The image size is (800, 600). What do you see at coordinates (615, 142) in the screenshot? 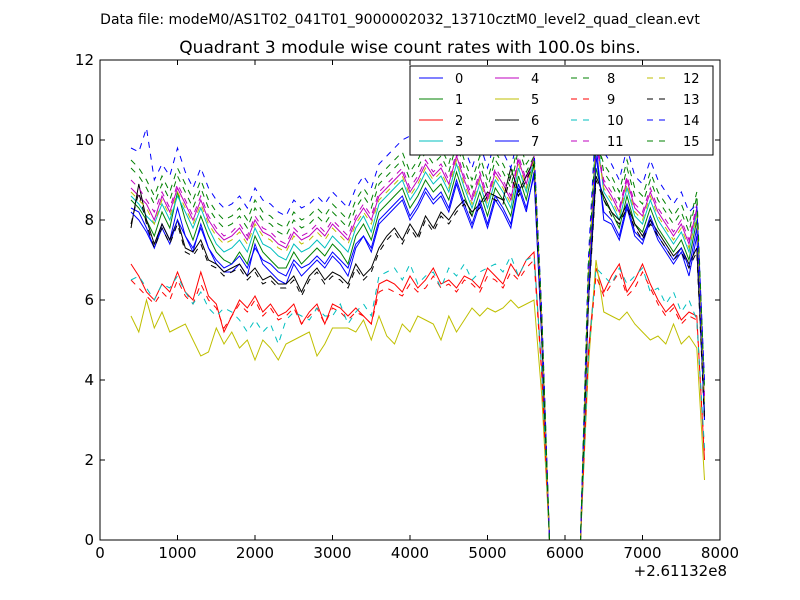
I see `legend-label-11: 11` at bounding box center [615, 142].